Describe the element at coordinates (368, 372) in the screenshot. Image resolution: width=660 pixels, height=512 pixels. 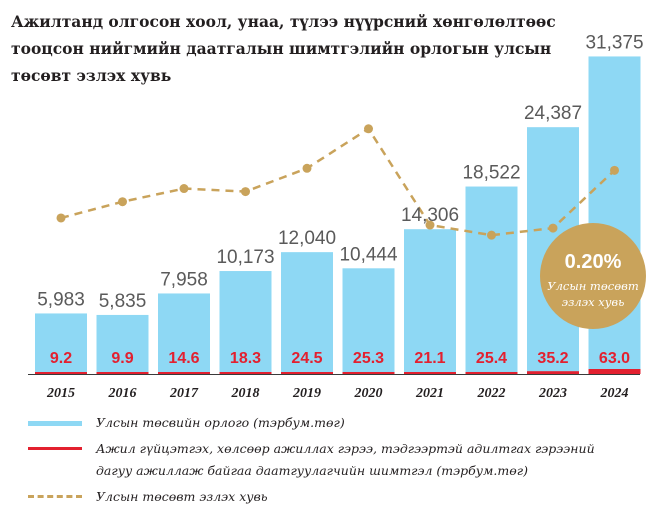
I see `bar-contribution-2020` at that location.